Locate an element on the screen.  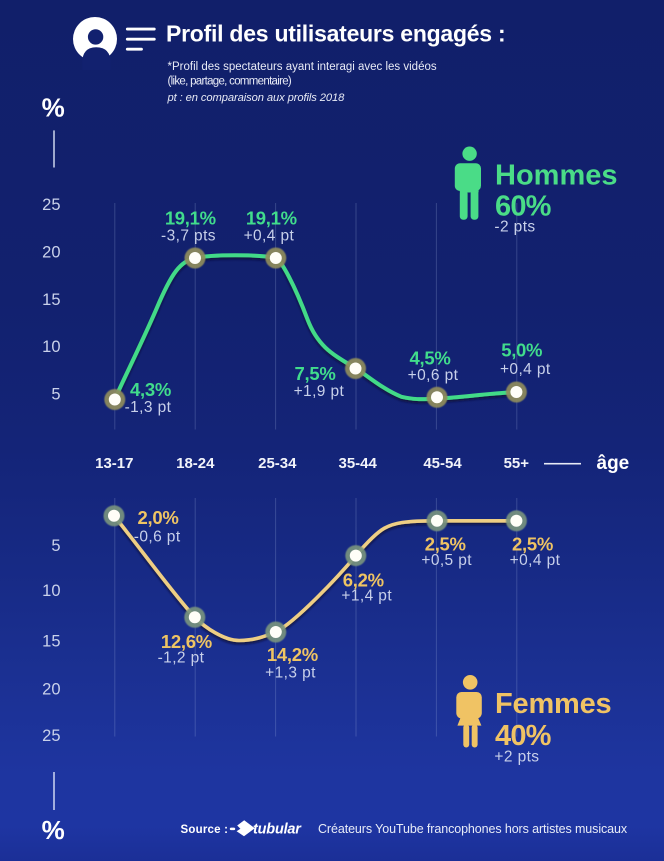
svg-text: Hommes is located at coordinates (556, 176).